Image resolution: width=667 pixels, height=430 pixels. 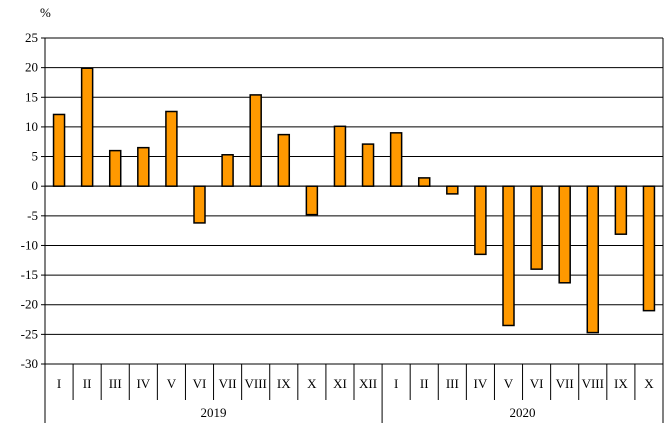 What do you see at coordinates (340, 383) in the screenshot?
I see `x-tick-label: XI` at bounding box center [340, 383].